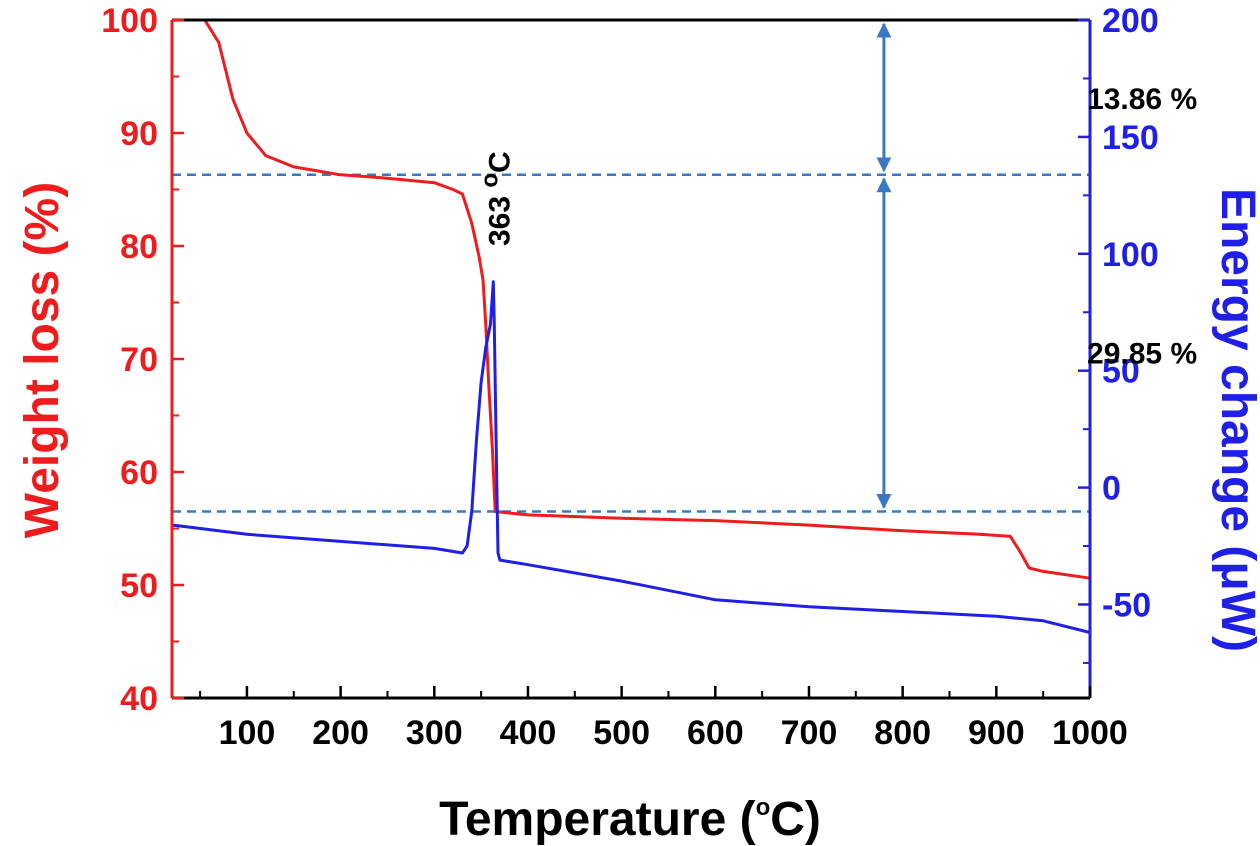 This screenshot has height=846, width=1260. What do you see at coordinates (1235, 420) in the screenshot?
I see `right-y-axis-title: Energy change (μW)` at bounding box center [1235, 420].